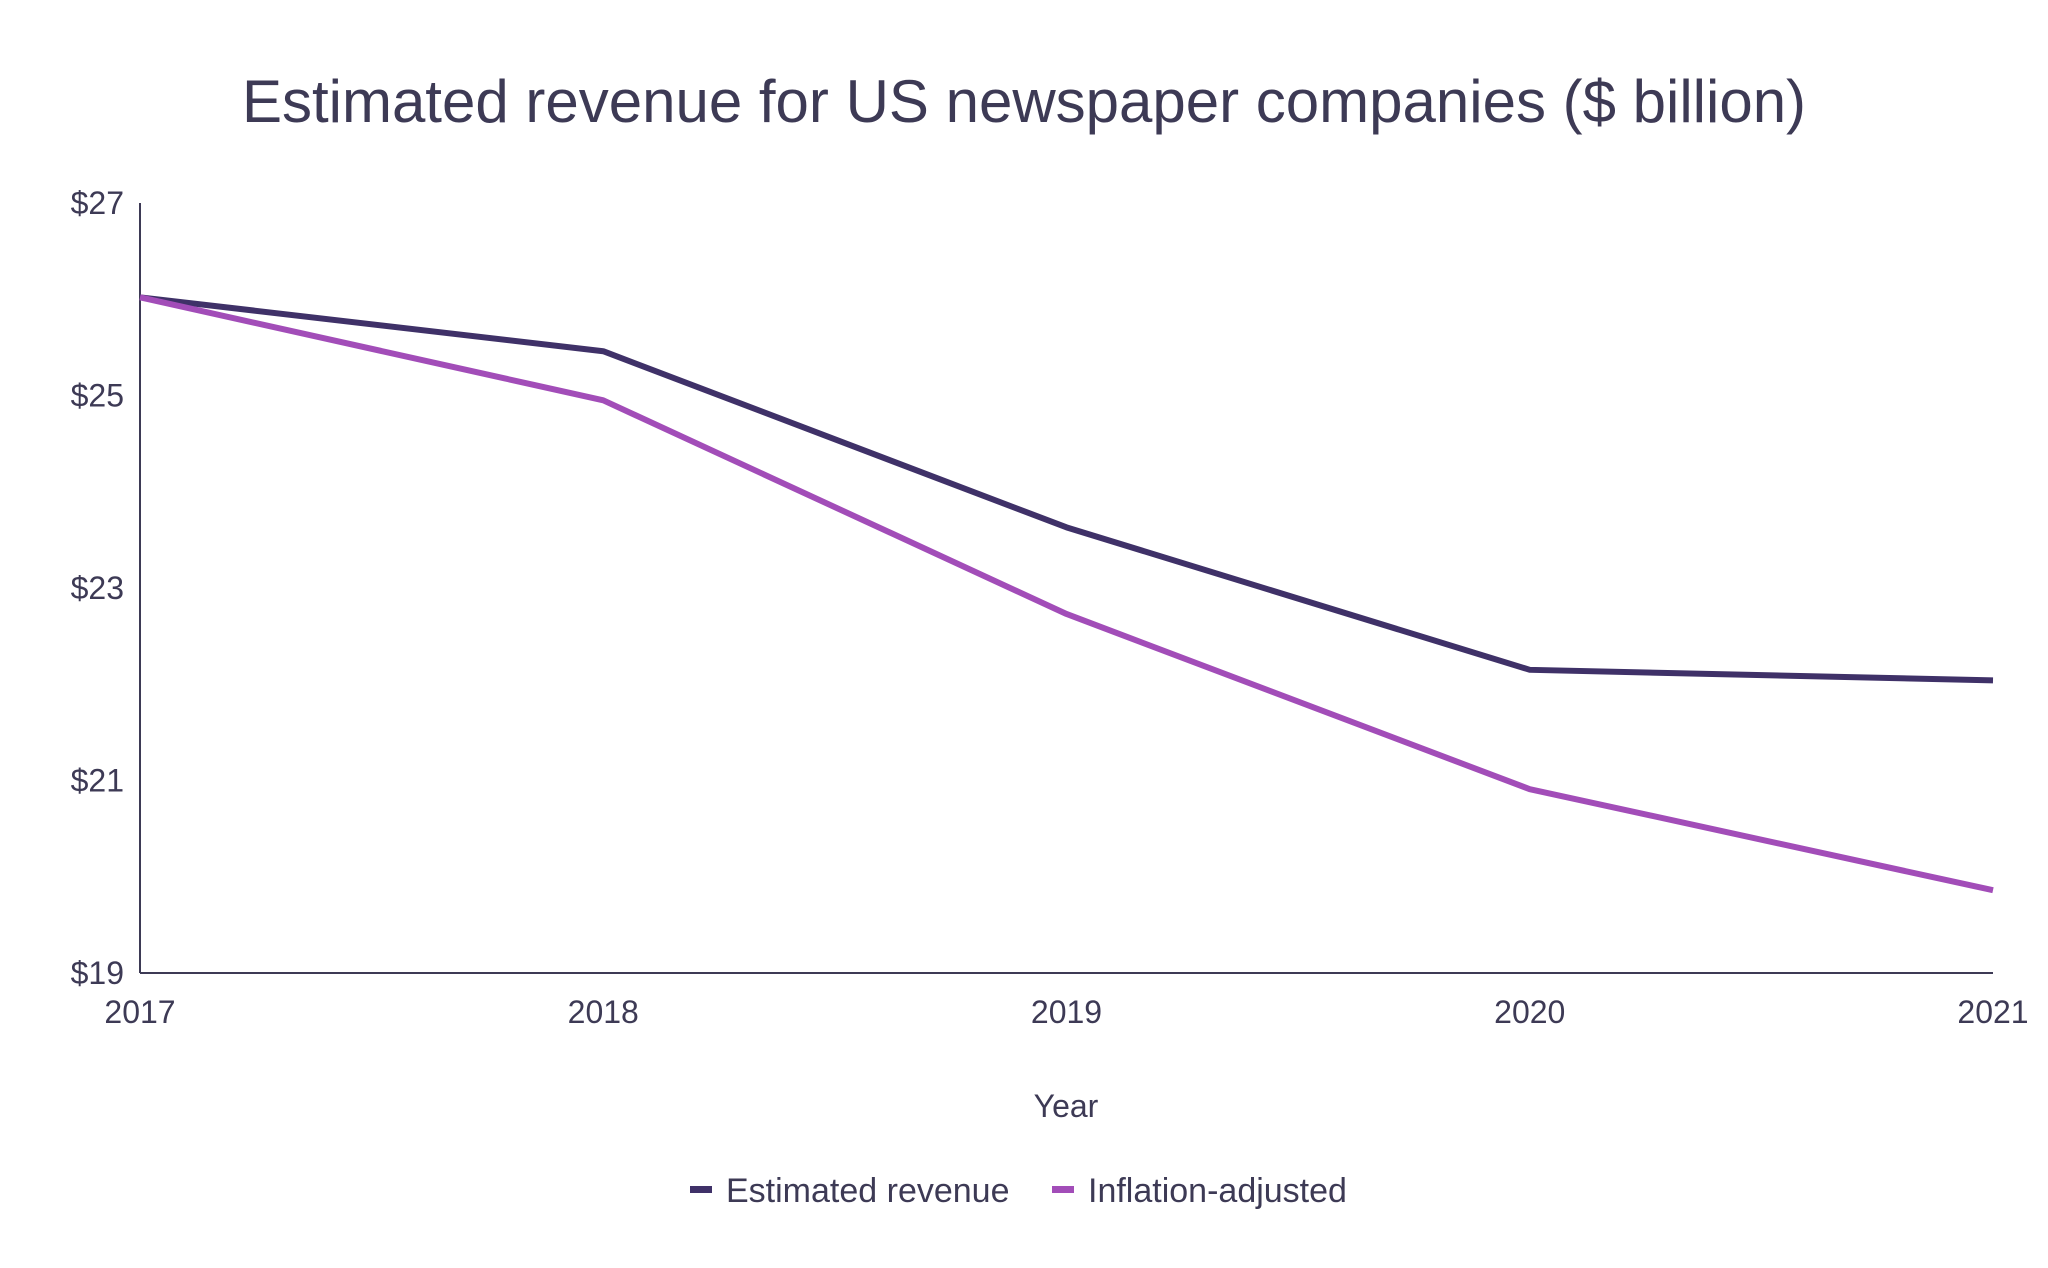  Describe the element at coordinates (868, 1191) in the screenshot. I see `legend-label: Estimated revenue` at that location.